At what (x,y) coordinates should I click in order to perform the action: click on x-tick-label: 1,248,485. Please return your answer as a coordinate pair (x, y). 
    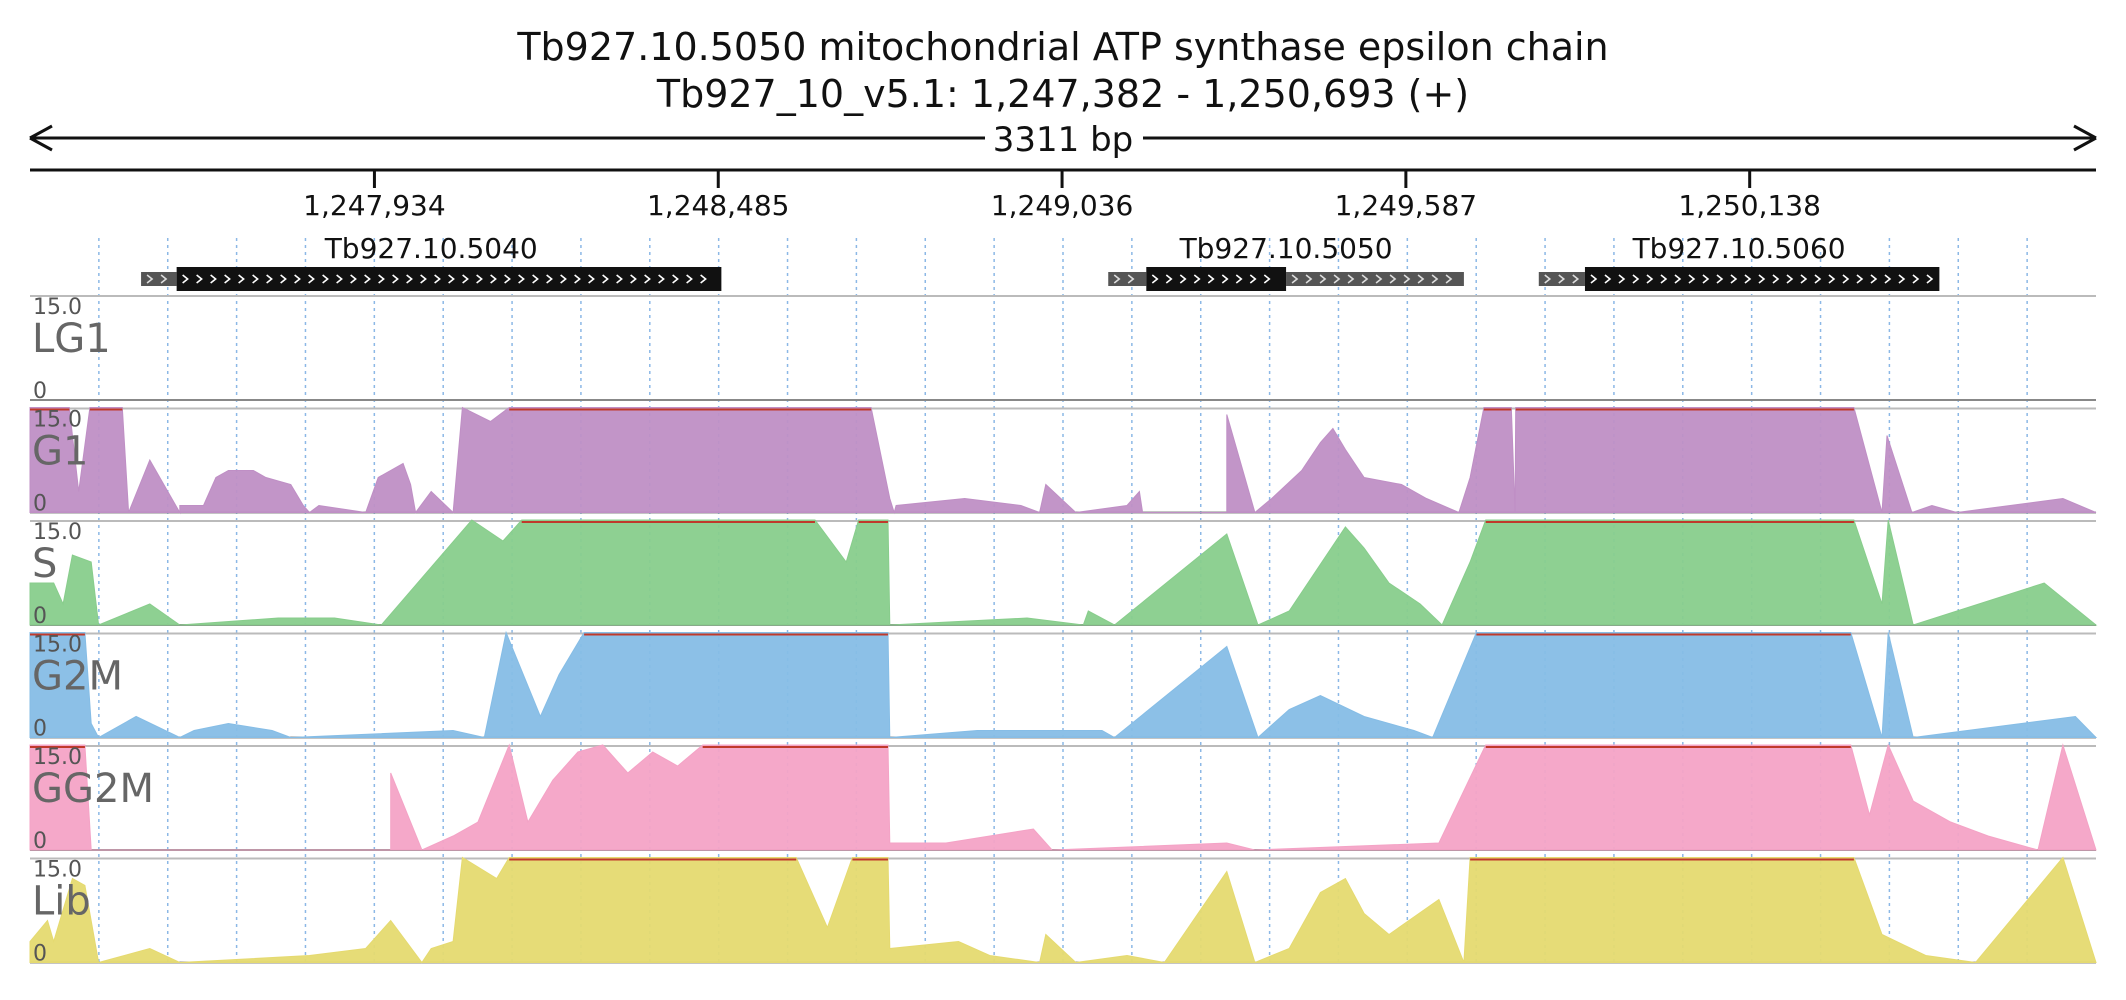
    Looking at the image, I should click on (718, 205).